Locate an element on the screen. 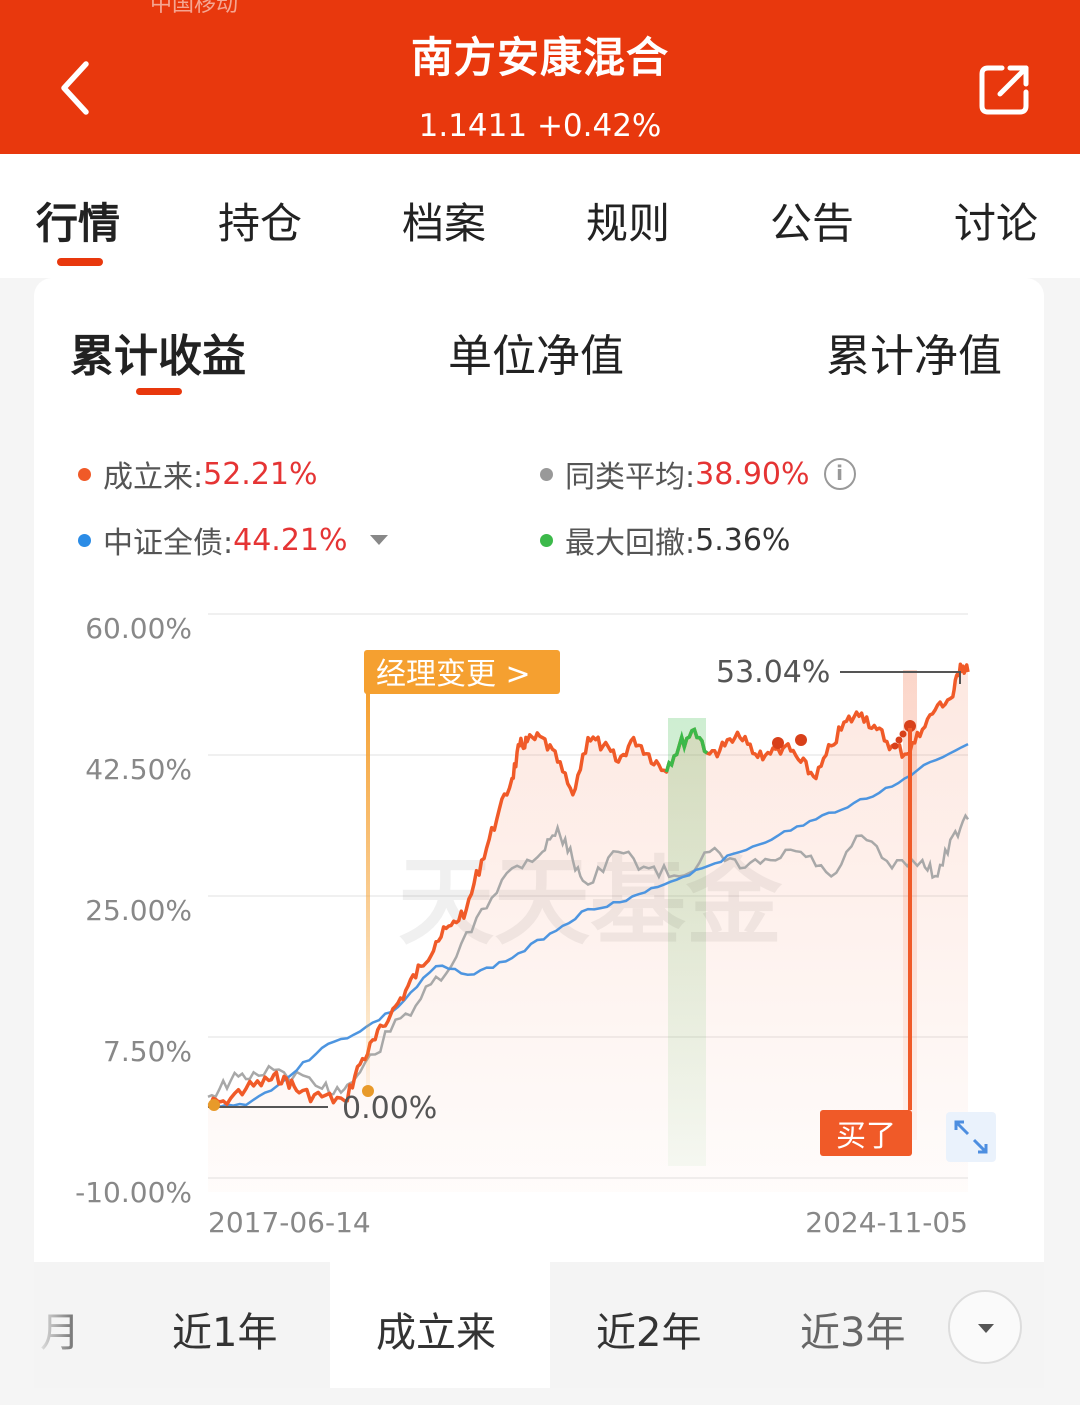  period-active-bg is located at coordinates (440, 1325).